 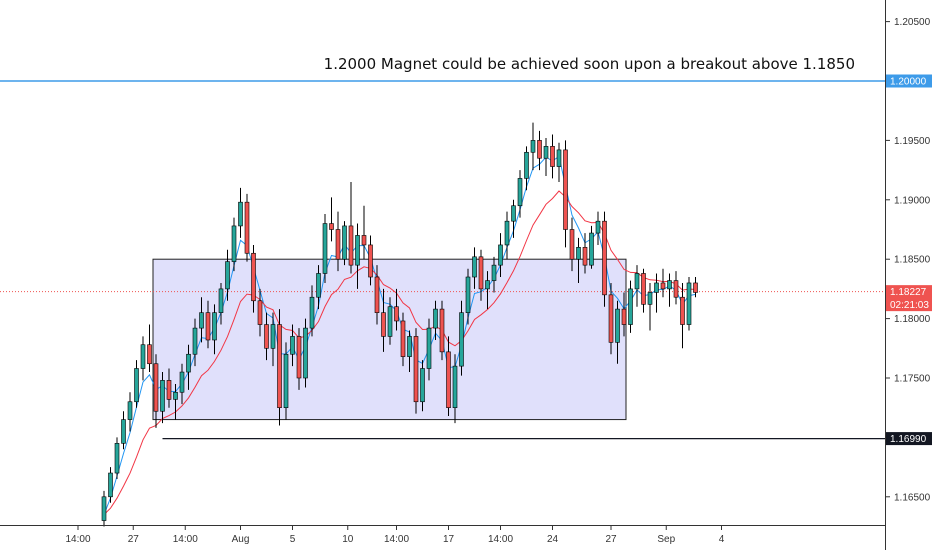 I want to click on time-axis: 14:00 27 14:00 Aug 5 10 14:00 17 14:00 24 27 Sep 4, so click(x=442, y=535).